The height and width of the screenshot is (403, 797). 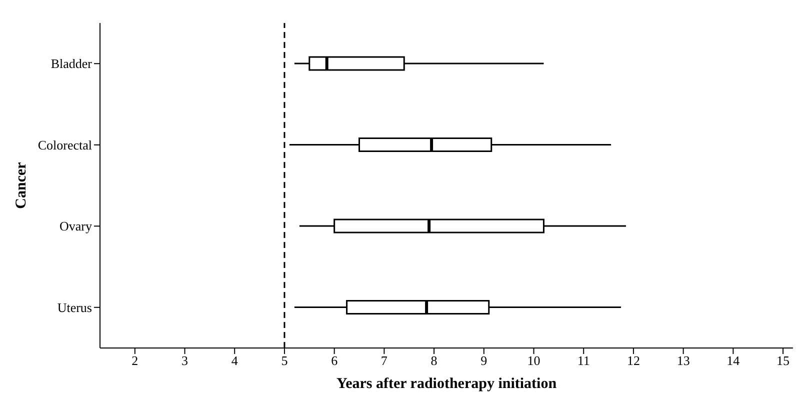 What do you see at coordinates (484, 360) in the screenshot?
I see `x-tick-label: 9` at bounding box center [484, 360].